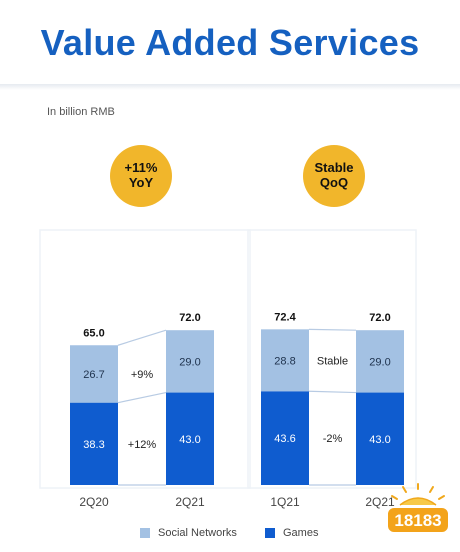 Image resolution: width=460 pixels, height=552 pixels. I want to click on yoy-bubble: +11% YoY, so click(141, 176).